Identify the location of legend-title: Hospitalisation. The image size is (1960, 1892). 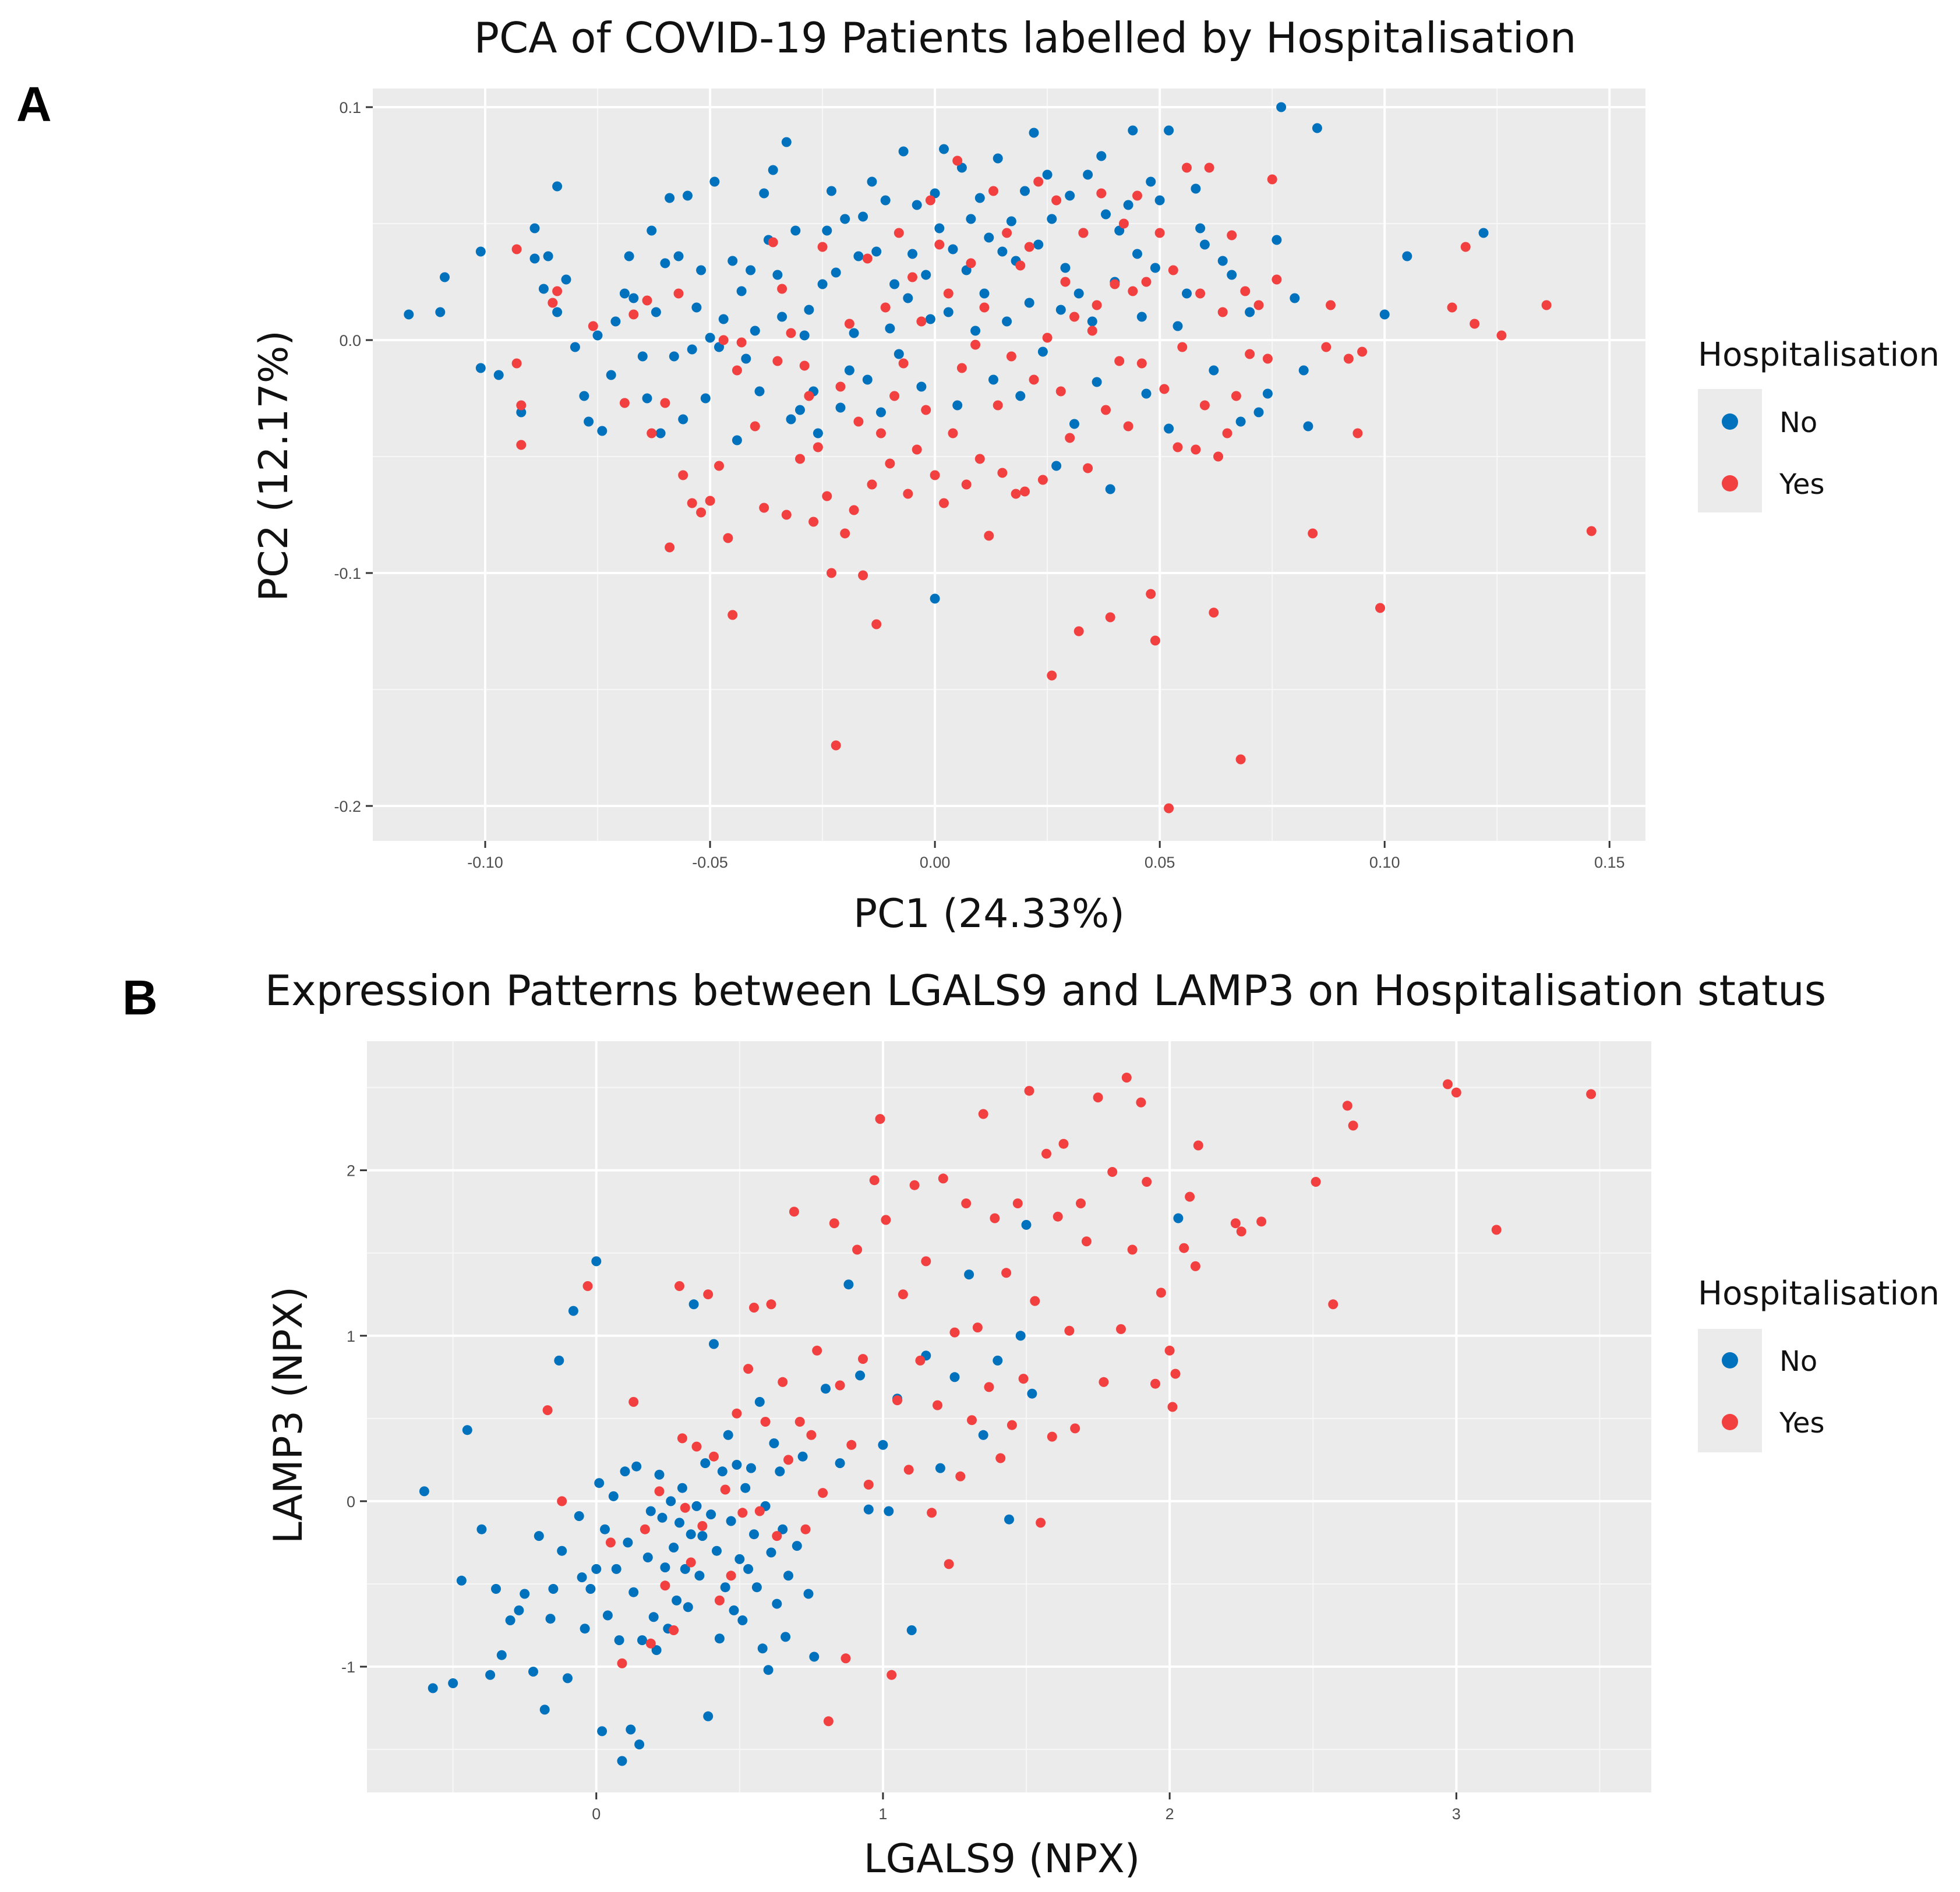
(1819, 1294).